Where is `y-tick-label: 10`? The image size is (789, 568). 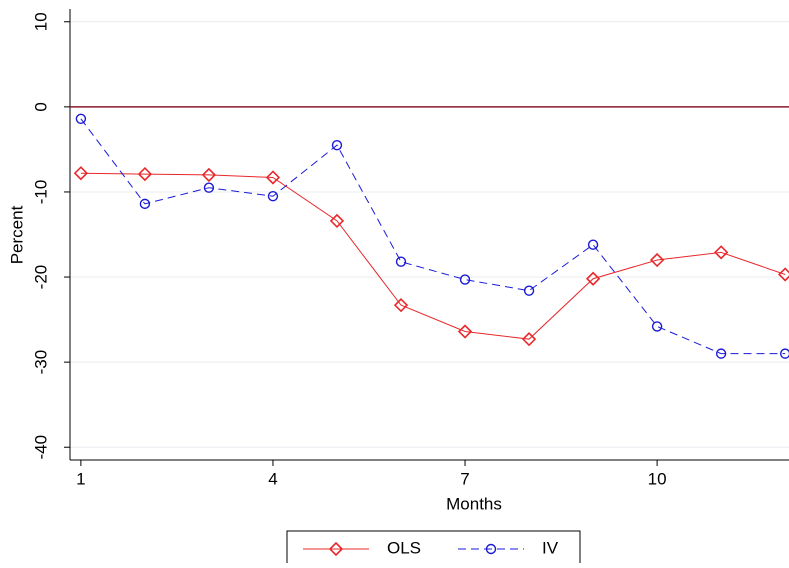 y-tick-label: 10 is located at coordinates (40, 21).